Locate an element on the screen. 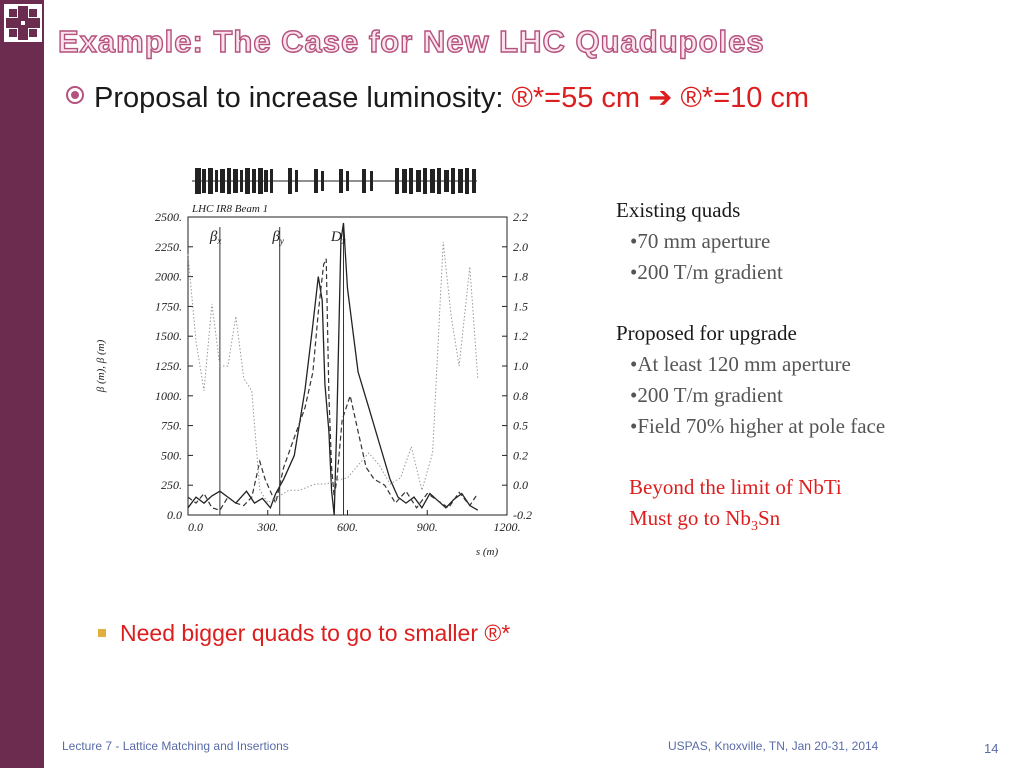 This screenshot has height=768, width=1024. series-dotted-line is located at coordinates (333, 372).